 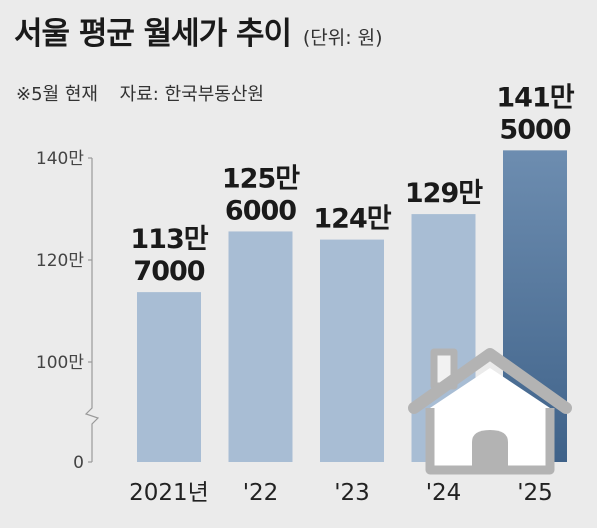 What do you see at coordinates (260, 210) in the screenshot?
I see `data-label: 6000` at bounding box center [260, 210].